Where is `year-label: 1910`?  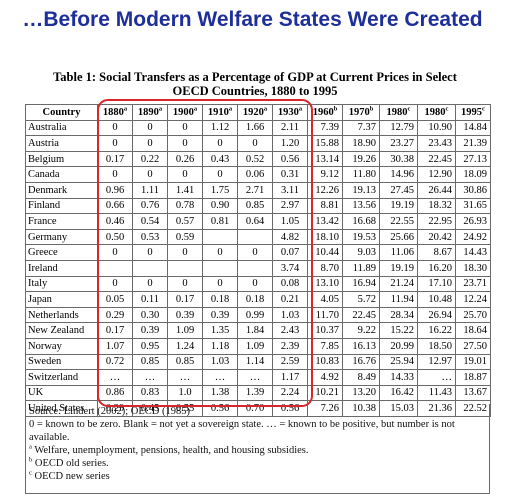 year-label: 1910 is located at coordinates (218, 112).